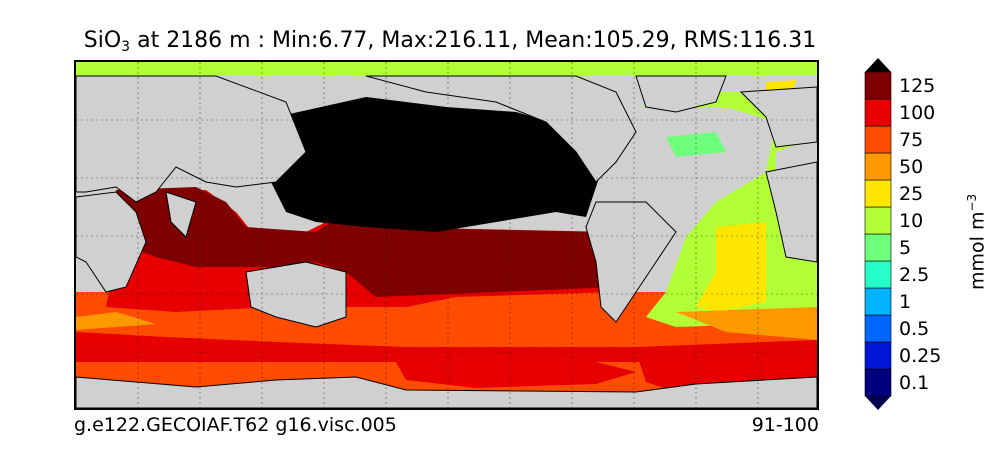 The width and height of the screenshot is (1008, 466). What do you see at coordinates (446, 69) in the screenshot?
I see `ocean-region-arctic-strip` at bounding box center [446, 69].